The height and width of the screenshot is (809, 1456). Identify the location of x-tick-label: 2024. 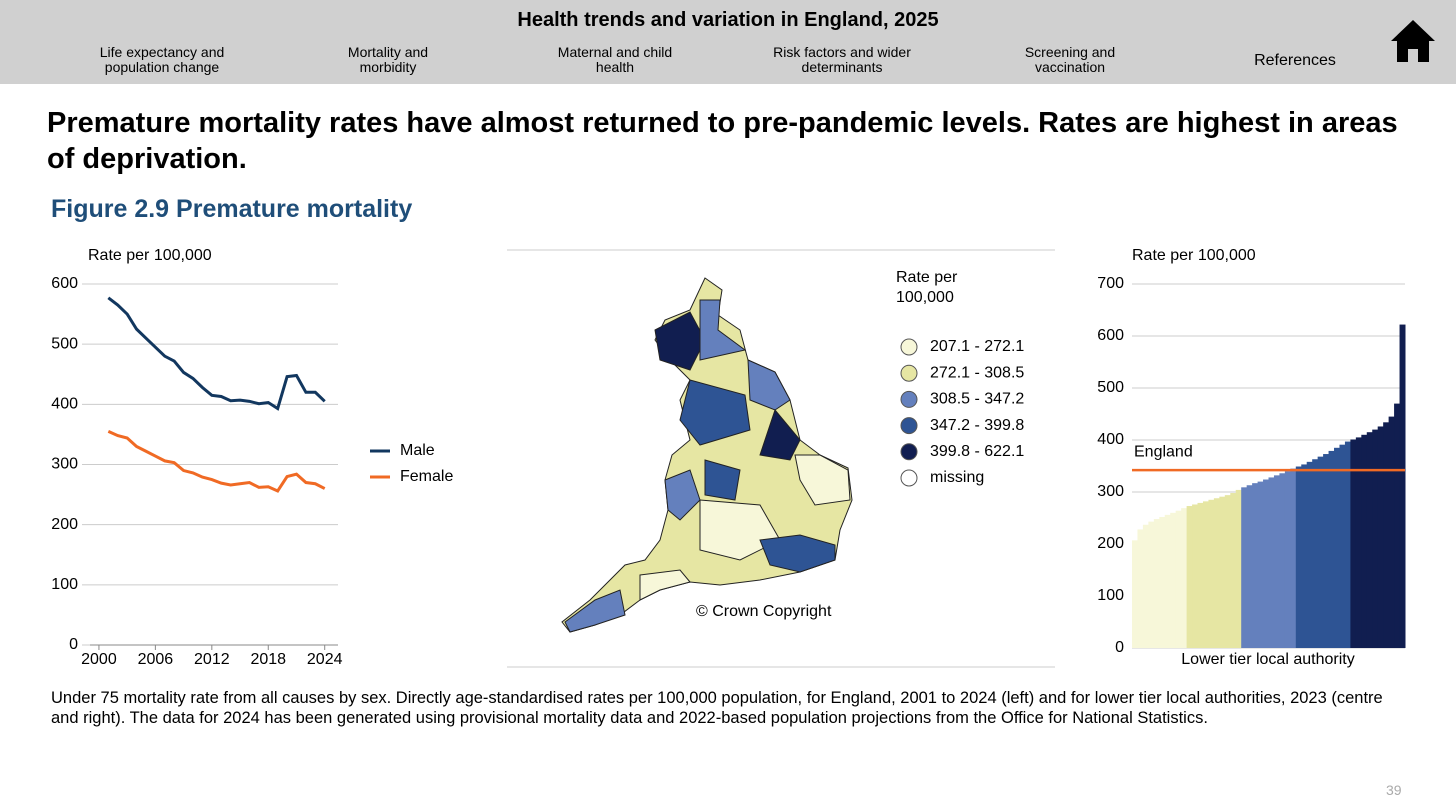
(325, 659).